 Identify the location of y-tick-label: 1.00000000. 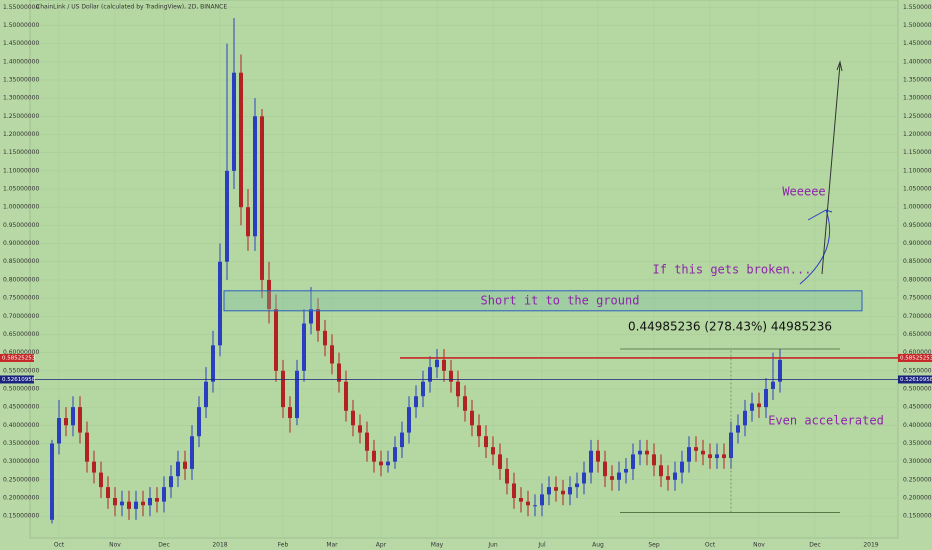
(21, 207).